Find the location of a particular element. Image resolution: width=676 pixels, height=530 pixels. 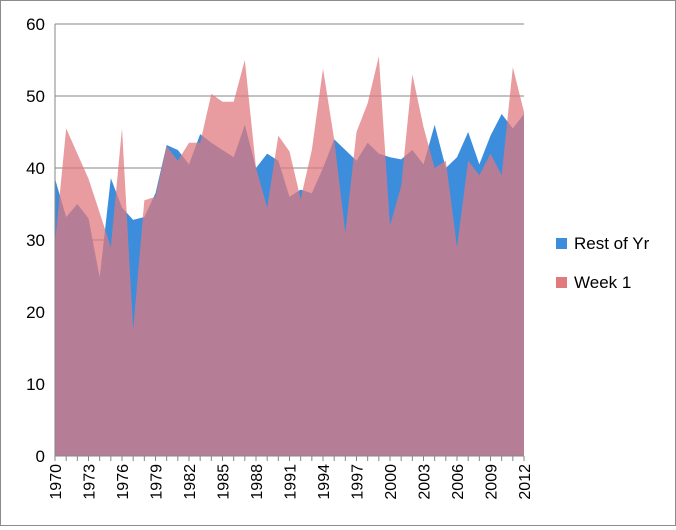

y-tick-label: 60 is located at coordinates (35, 24).